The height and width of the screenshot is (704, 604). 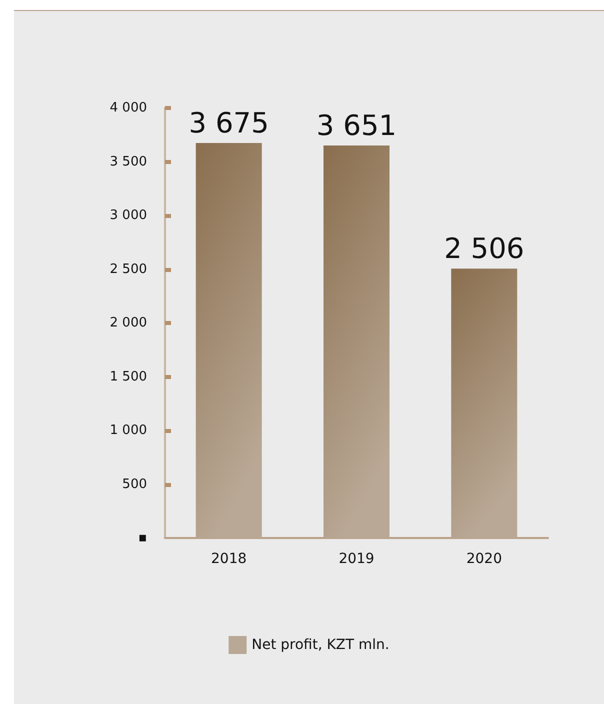 What do you see at coordinates (128, 162) in the screenshot?
I see `y-tick-label: 3 500` at bounding box center [128, 162].